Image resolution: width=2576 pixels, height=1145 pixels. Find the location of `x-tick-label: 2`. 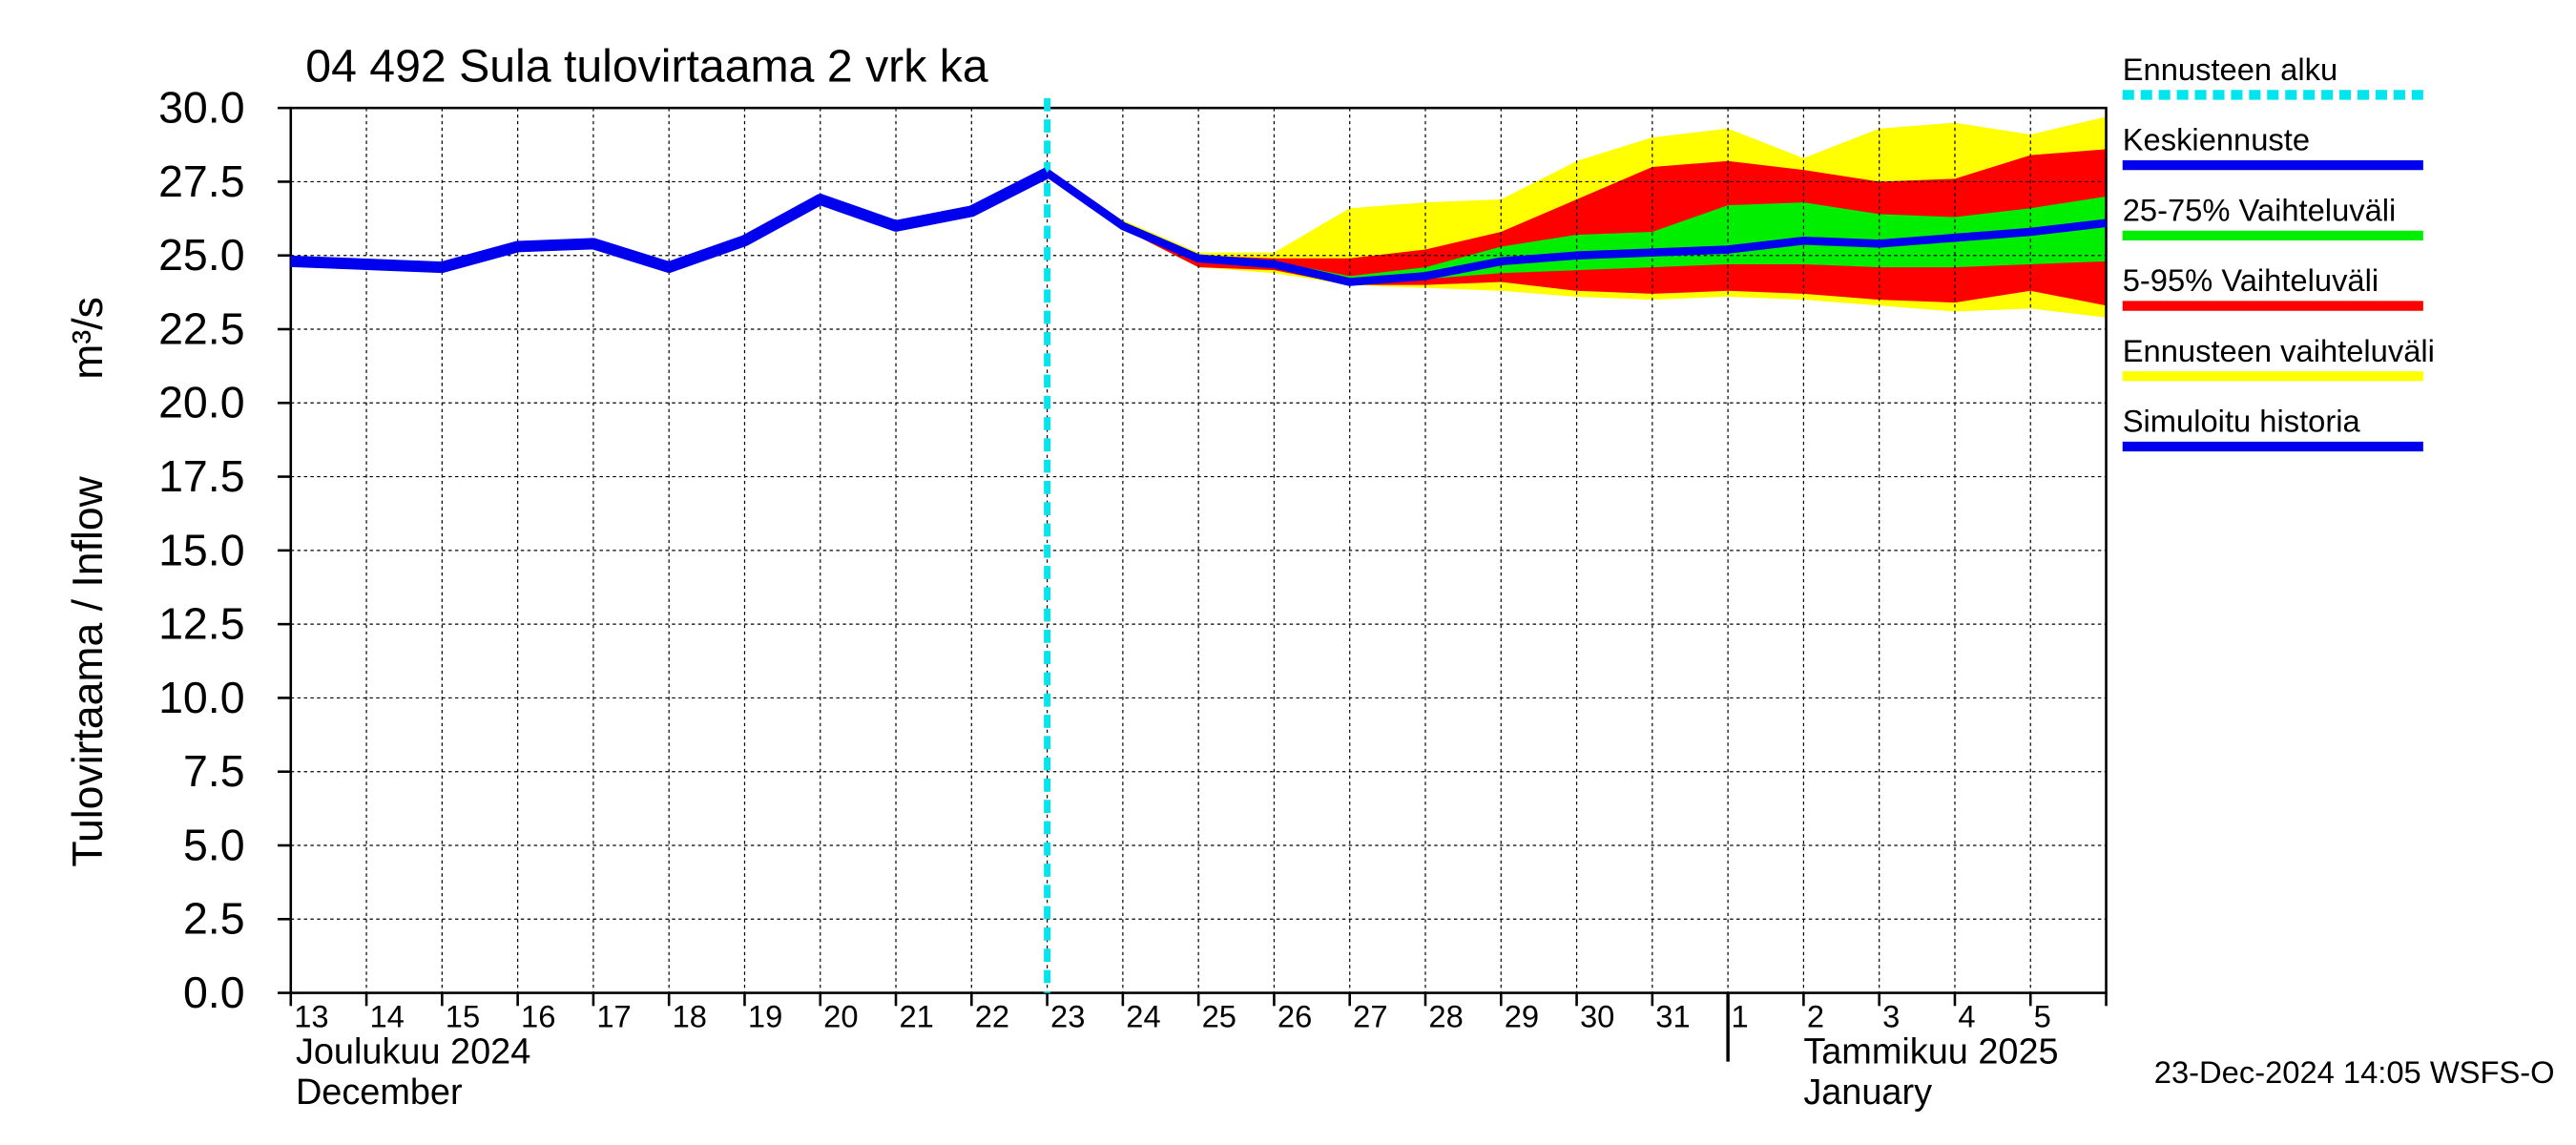

x-tick-label: 2 is located at coordinates (1815, 1017).